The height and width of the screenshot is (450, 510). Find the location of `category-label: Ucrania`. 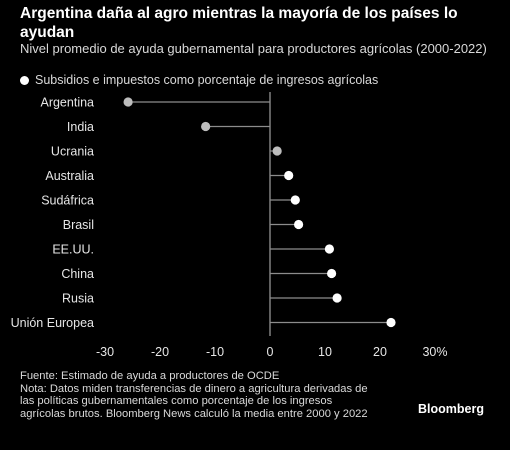

category-label: Ucrania is located at coordinates (72, 152).